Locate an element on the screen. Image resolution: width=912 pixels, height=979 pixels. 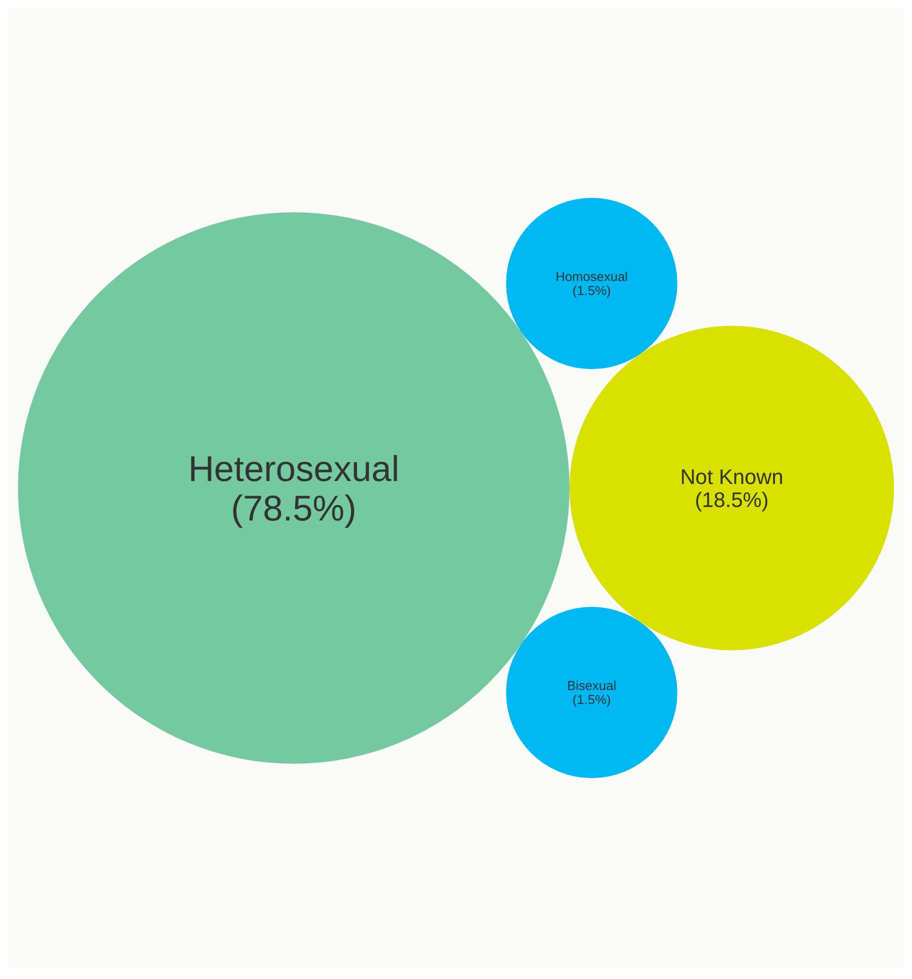
category-label: Homosexual is located at coordinates (592, 276).